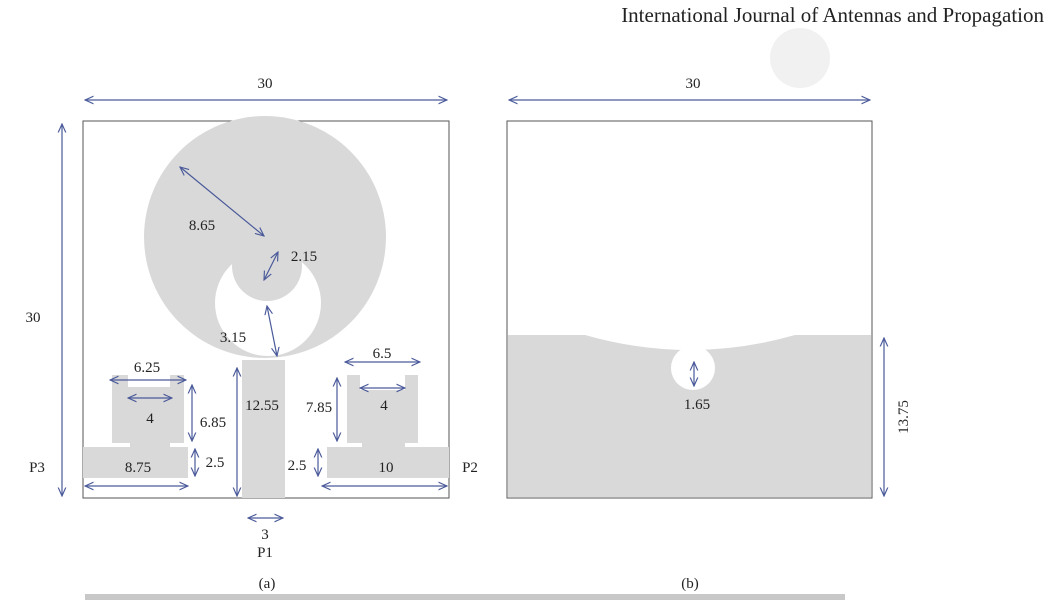 The width and height of the screenshot is (1051, 605). What do you see at coordinates (800, 58) in the screenshot?
I see `decoration` at bounding box center [800, 58].